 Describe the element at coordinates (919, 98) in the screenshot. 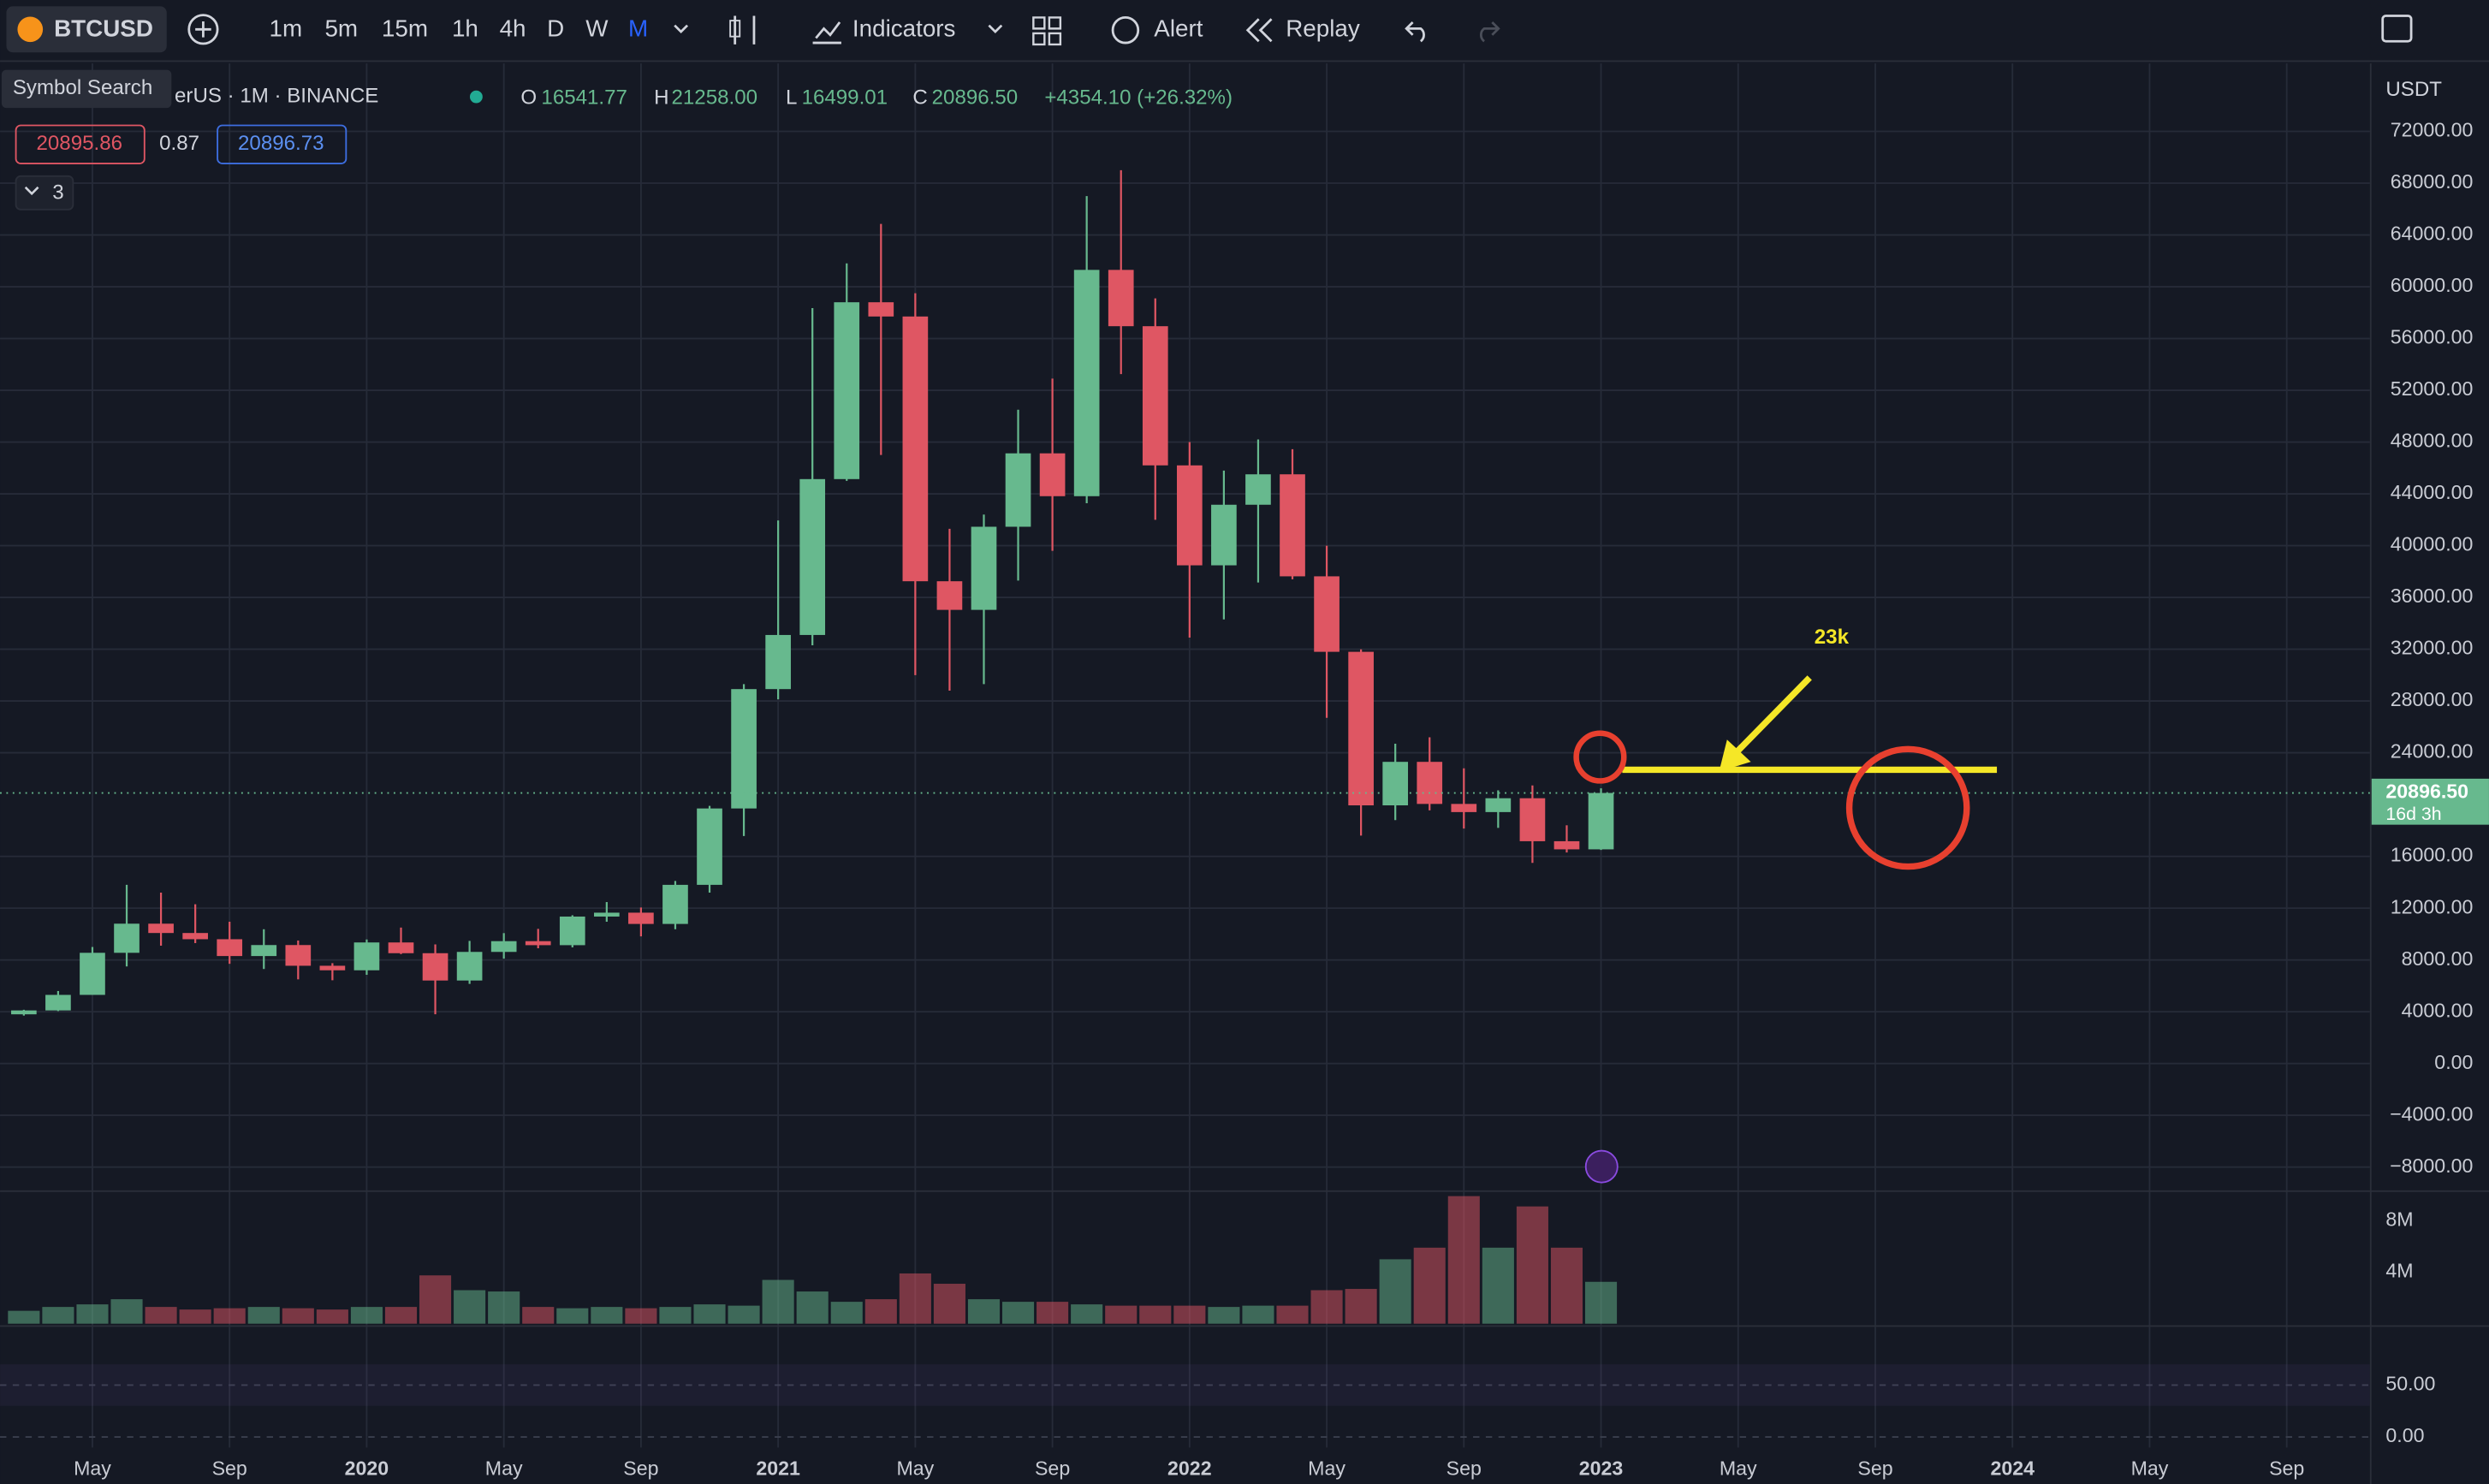

I see `close-label: C` at that location.